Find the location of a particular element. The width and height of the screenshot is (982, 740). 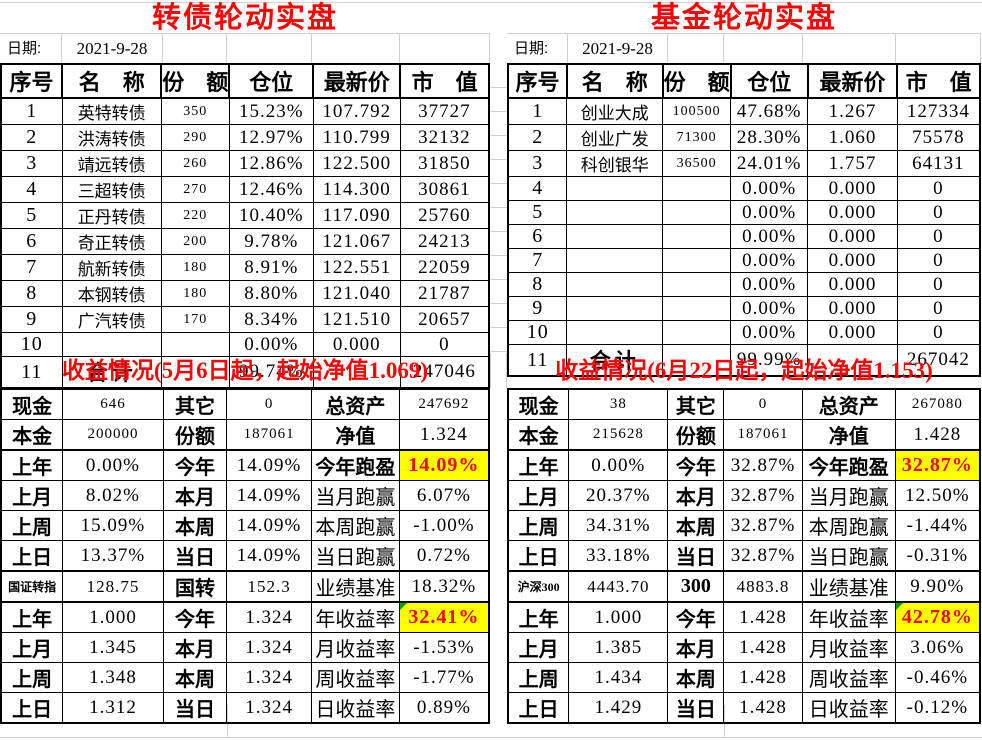

perf-label-a: 本金 is located at coordinates (32, 435).